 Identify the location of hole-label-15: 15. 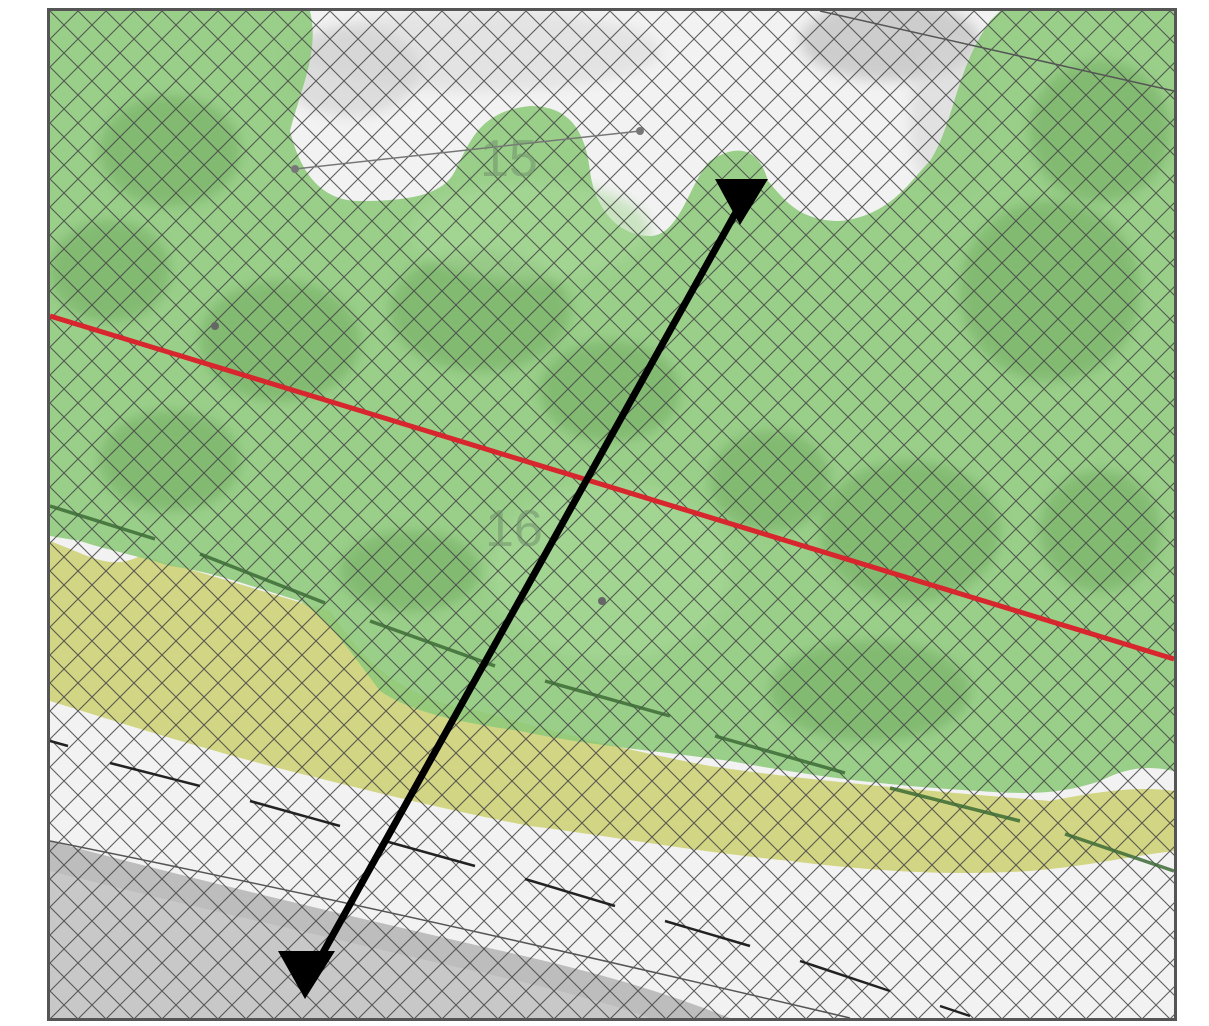
(509, 159).